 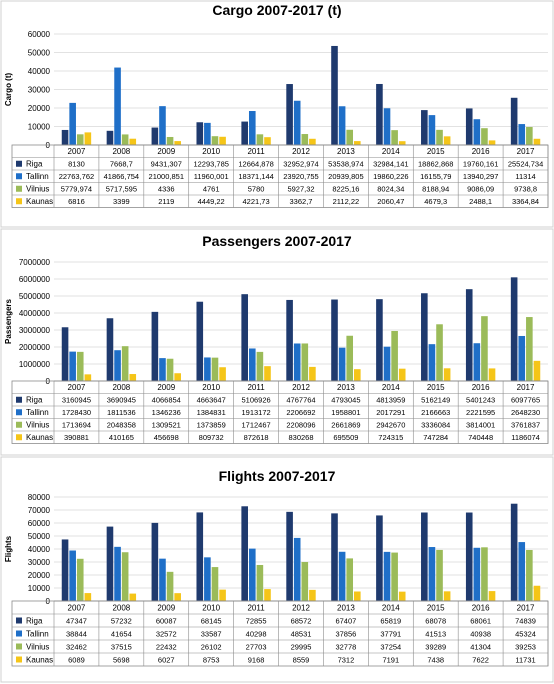 What do you see at coordinates (435, 400) in the screenshot?
I see `data-label: 5162149` at bounding box center [435, 400].